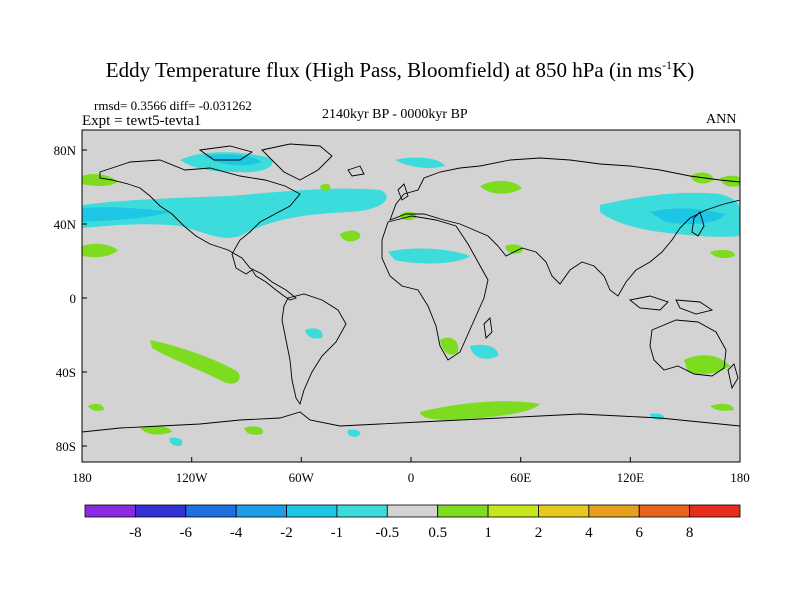 This screenshot has width=800, height=600. Describe the element at coordinates (337, 533) in the screenshot. I see `colorbar-label-4: -1` at that location.